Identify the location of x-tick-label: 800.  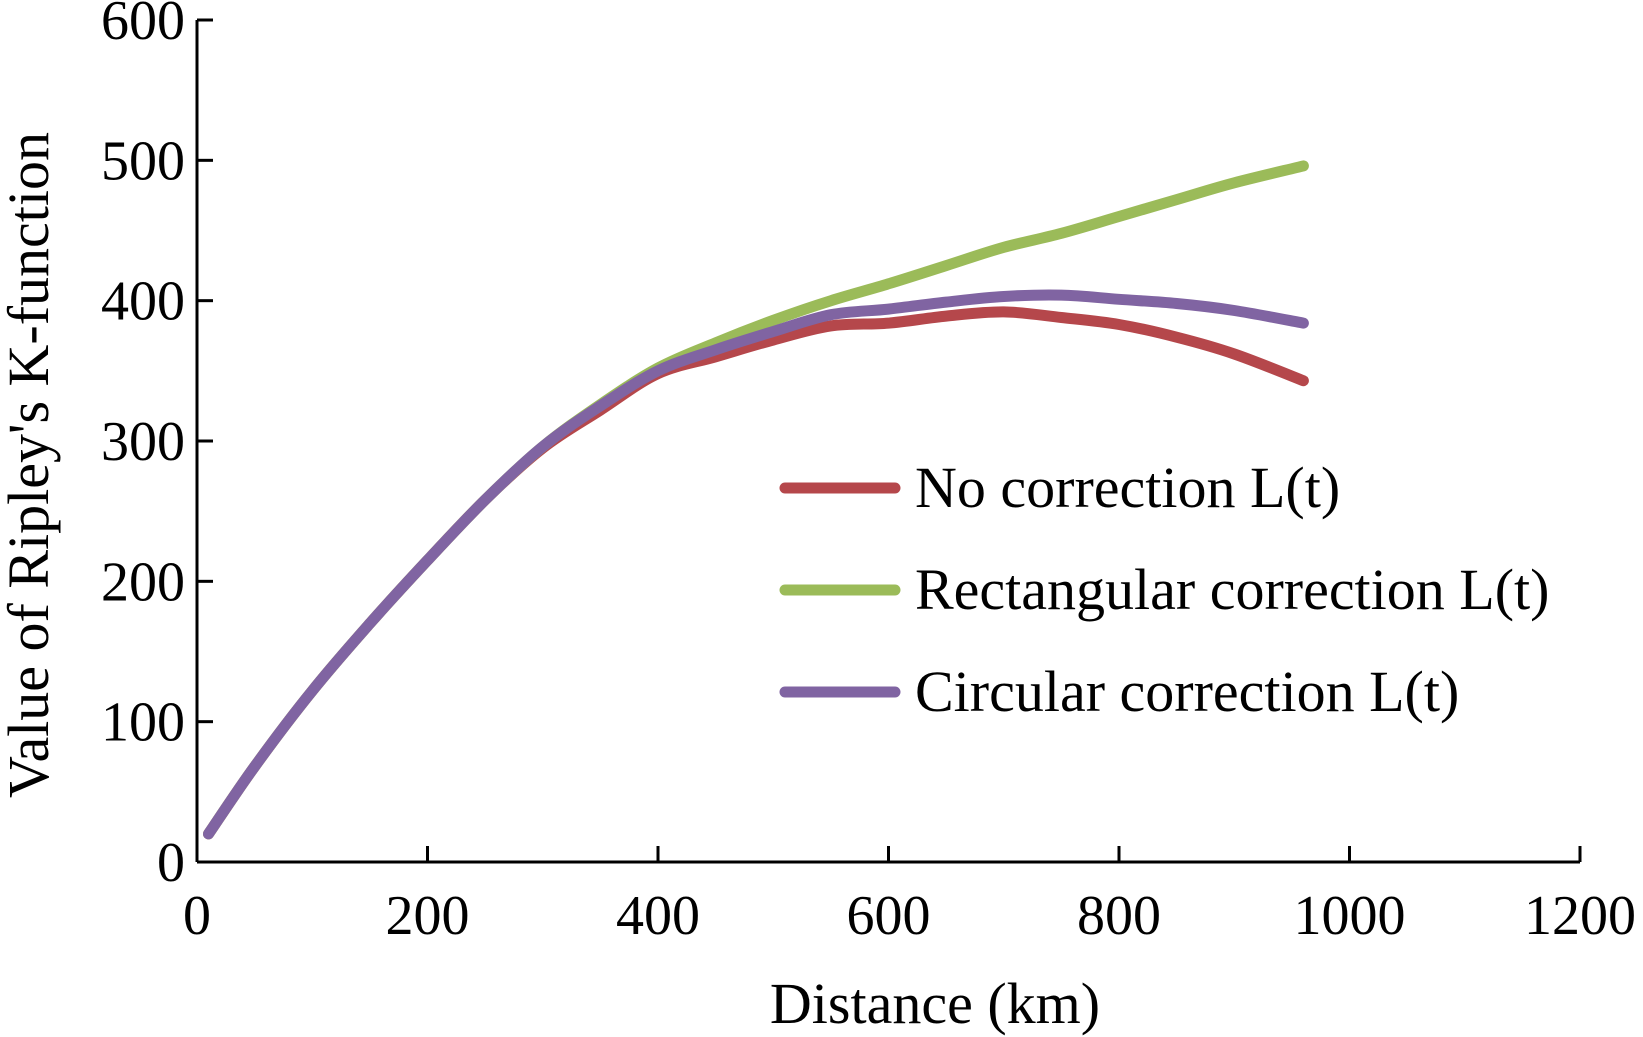
(1119, 916).